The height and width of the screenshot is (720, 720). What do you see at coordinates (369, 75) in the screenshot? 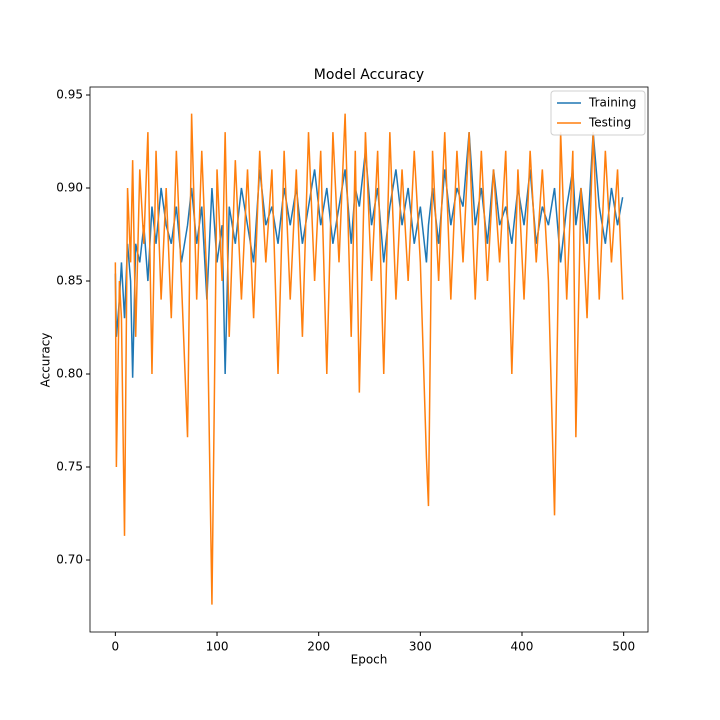
I see `chart-title: Model Accuracy` at bounding box center [369, 75].